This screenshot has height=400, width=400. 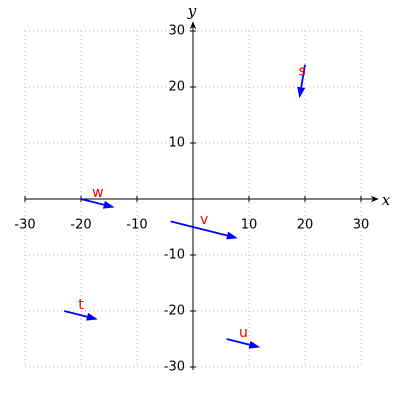 I want to click on x-axis-label: x, so click(x=386, y=200).